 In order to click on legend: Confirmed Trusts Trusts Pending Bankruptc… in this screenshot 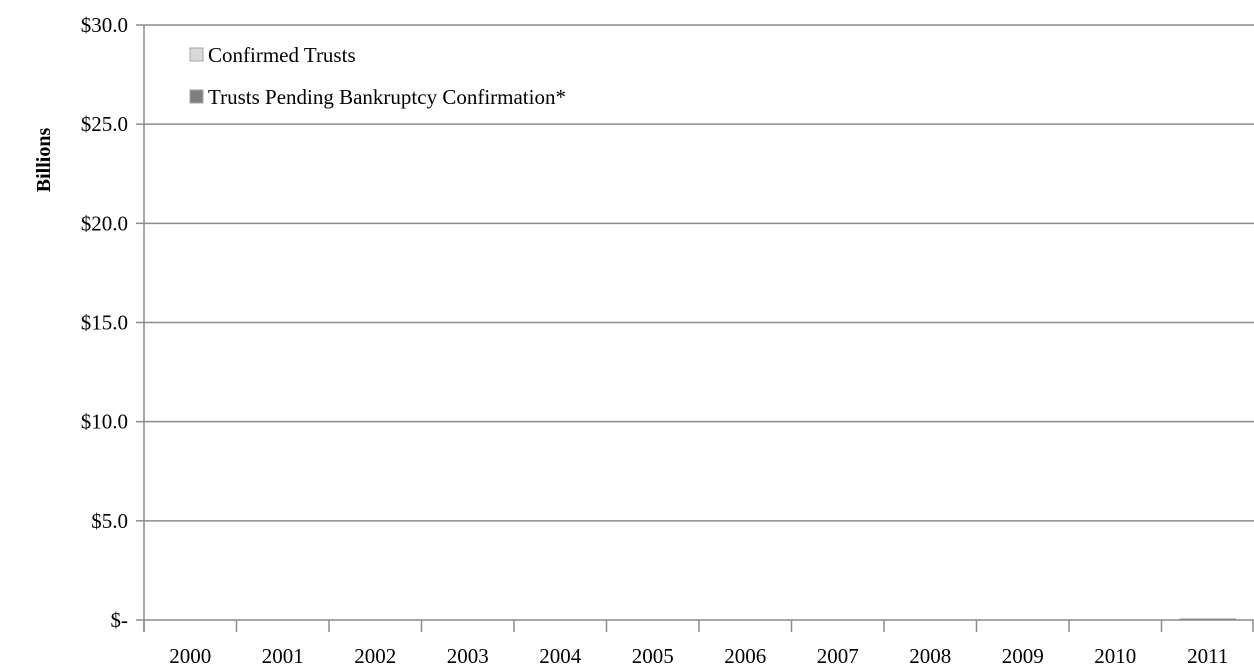, I will do `click(377, 76)`.